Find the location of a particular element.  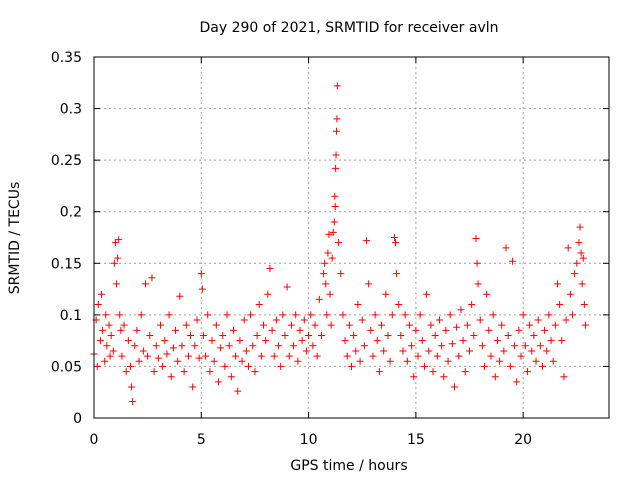

y-axis-label: SRMTID / TECUs is located at coordinates (15, 238).